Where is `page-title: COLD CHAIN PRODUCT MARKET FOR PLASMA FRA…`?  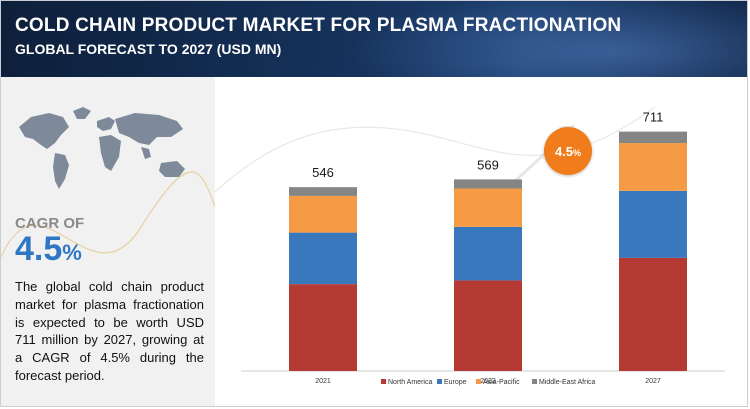 page-title: COLD CHAIN PRODUCT MARKET FOR PLASMA FRA… is located at coordinates (318, 25).